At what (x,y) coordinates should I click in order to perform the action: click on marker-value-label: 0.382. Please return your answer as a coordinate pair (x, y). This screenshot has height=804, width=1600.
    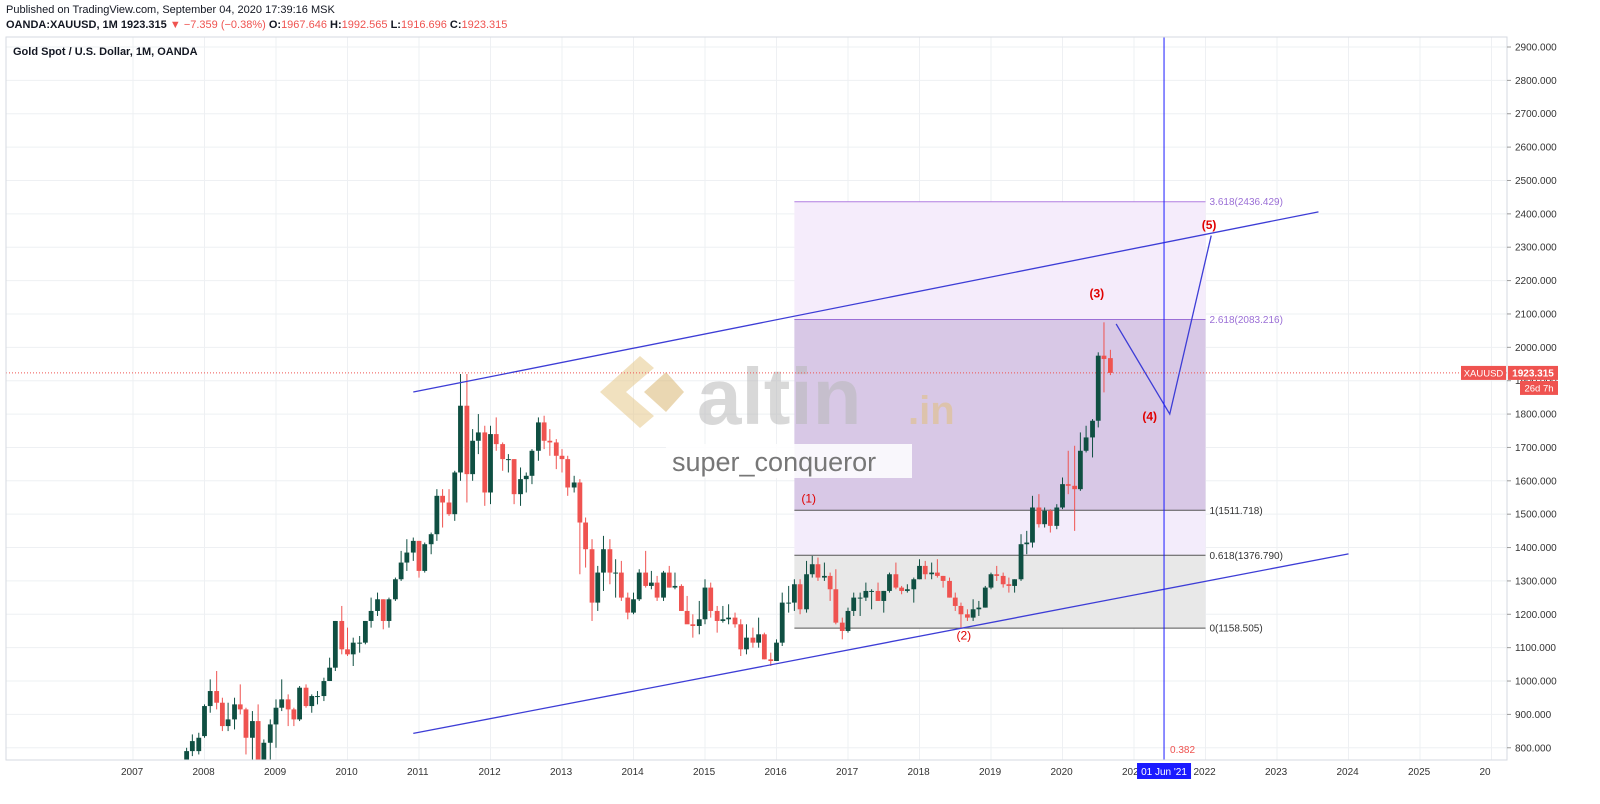
    Looking at the image, I should click on (1182, 750).